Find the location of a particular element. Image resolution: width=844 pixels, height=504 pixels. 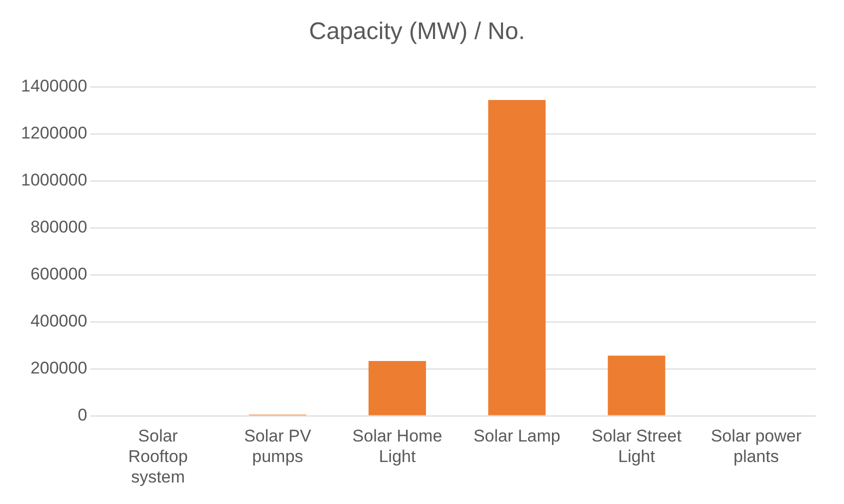

y-tick-label: 1000000 is located at coordinates (54, 180).